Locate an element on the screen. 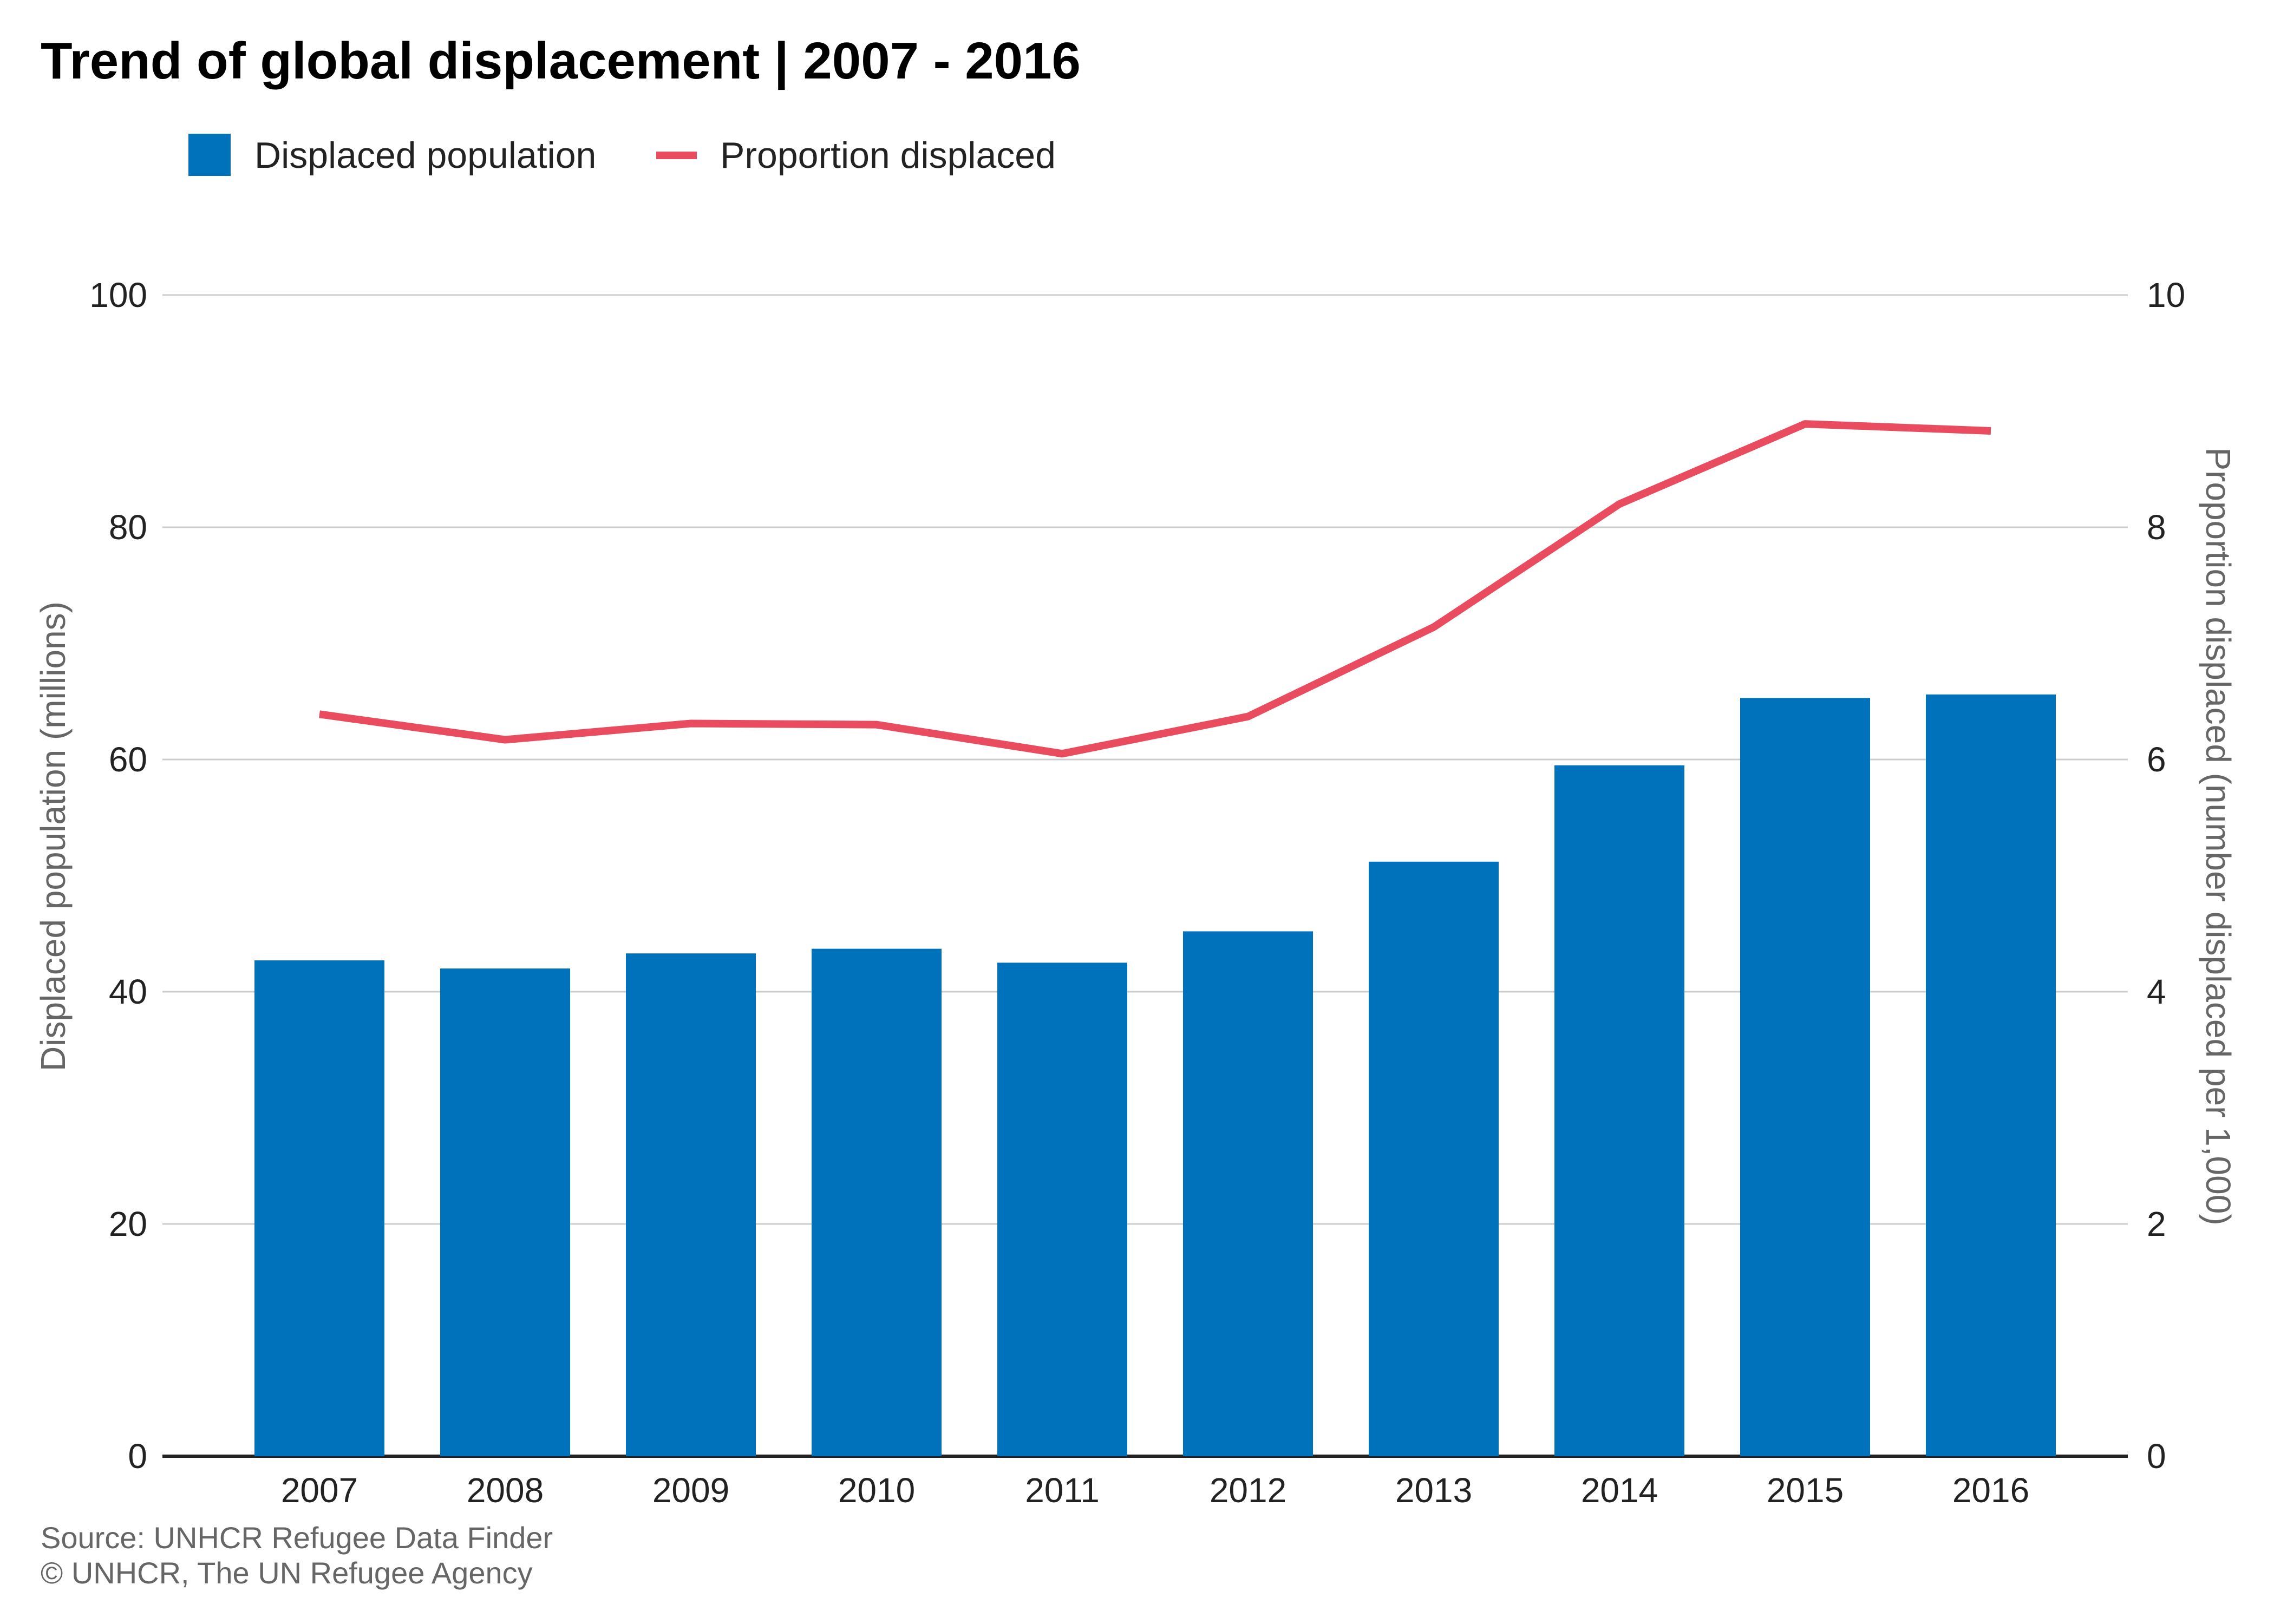 This screenshot has width=2274, height=1624. y-axis-left-title: Displaced population (millions) is located at coordinates (54, 836).